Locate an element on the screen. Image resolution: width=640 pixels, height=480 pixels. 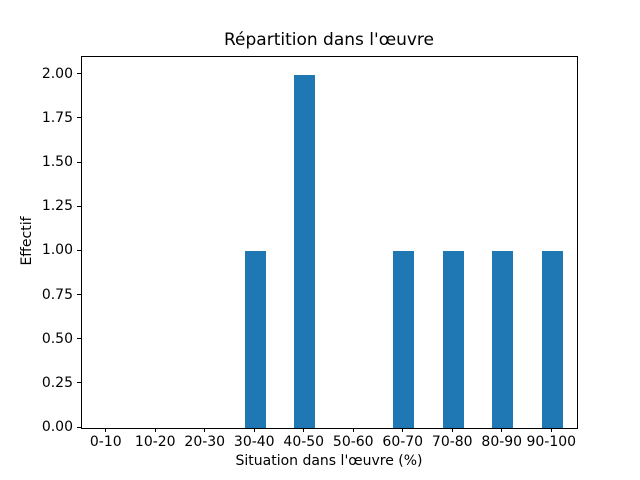
y-axis-label: Effectif is located at coordinates (27, 241).